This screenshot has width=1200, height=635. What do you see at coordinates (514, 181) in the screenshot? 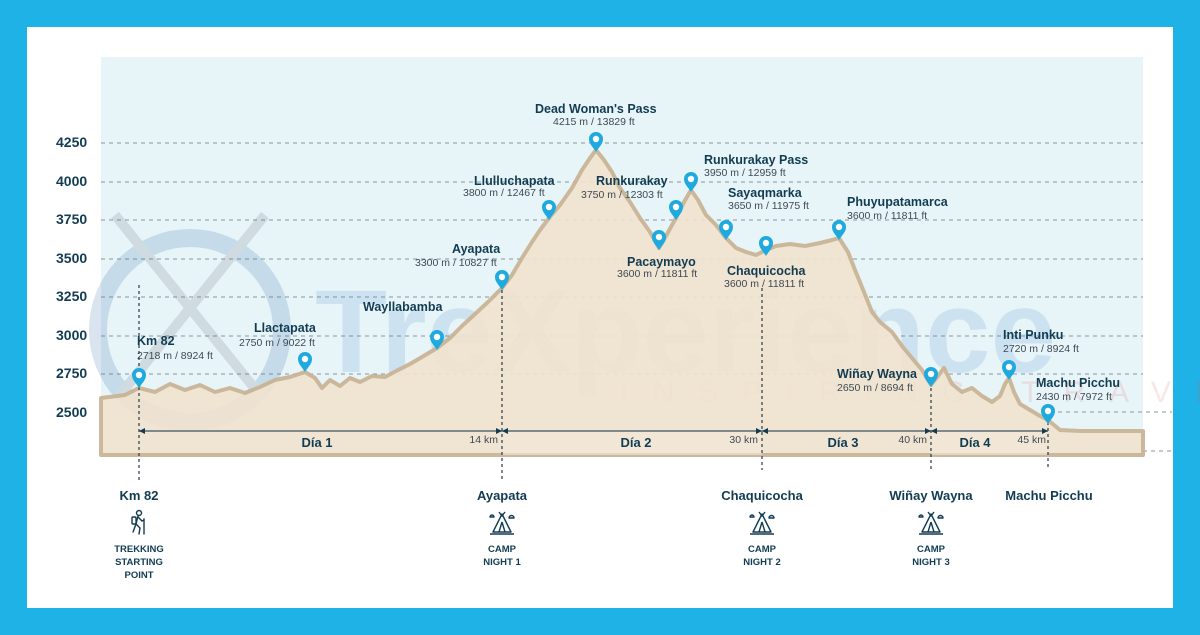
I see `label-llulluchapata: Llulluchapata` at bounding box center [514, 181].